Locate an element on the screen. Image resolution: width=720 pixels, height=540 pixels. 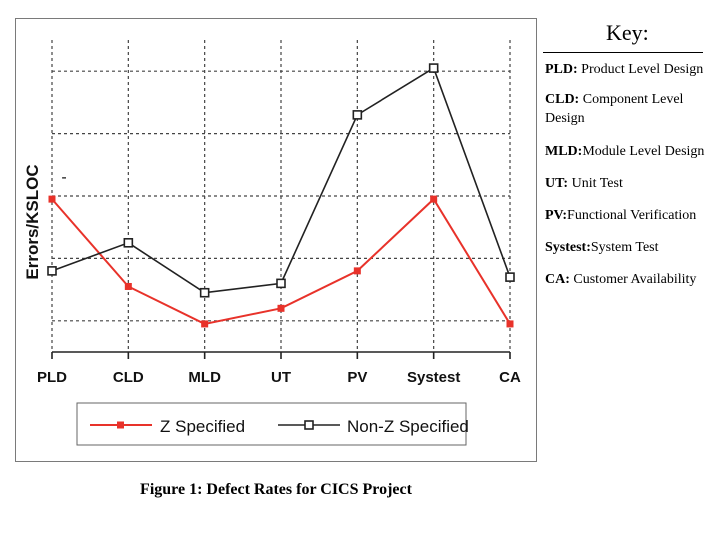
key-desc: Component Level Design is located at coordinates (614, 109).